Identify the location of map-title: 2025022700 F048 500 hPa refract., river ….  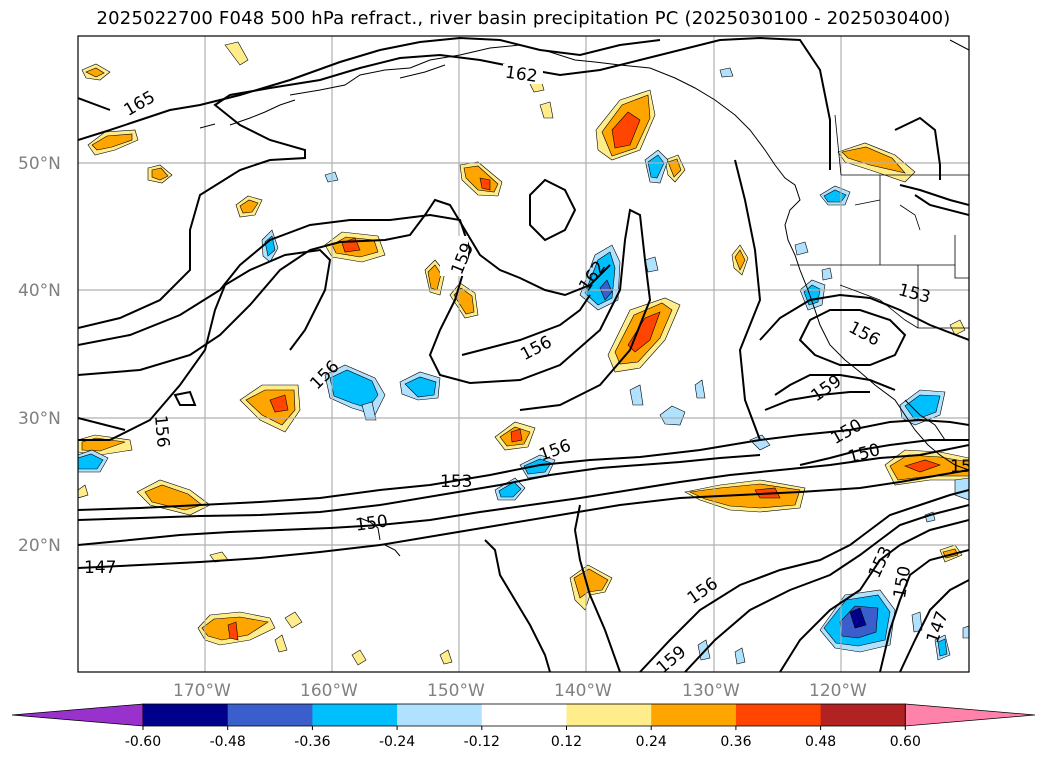
(523, 18).